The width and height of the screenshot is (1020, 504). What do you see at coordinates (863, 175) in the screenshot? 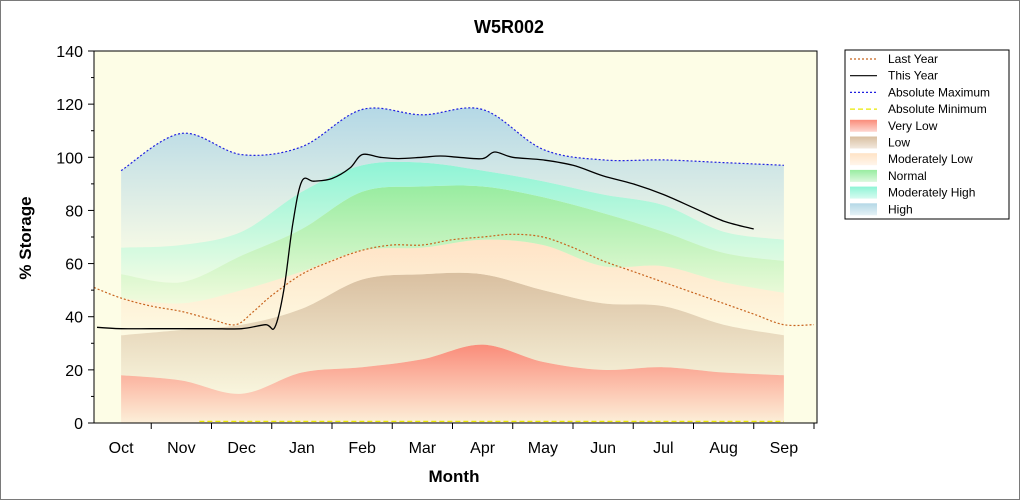
I see `legend-swatch-normal` at bounding box center [863, 175].